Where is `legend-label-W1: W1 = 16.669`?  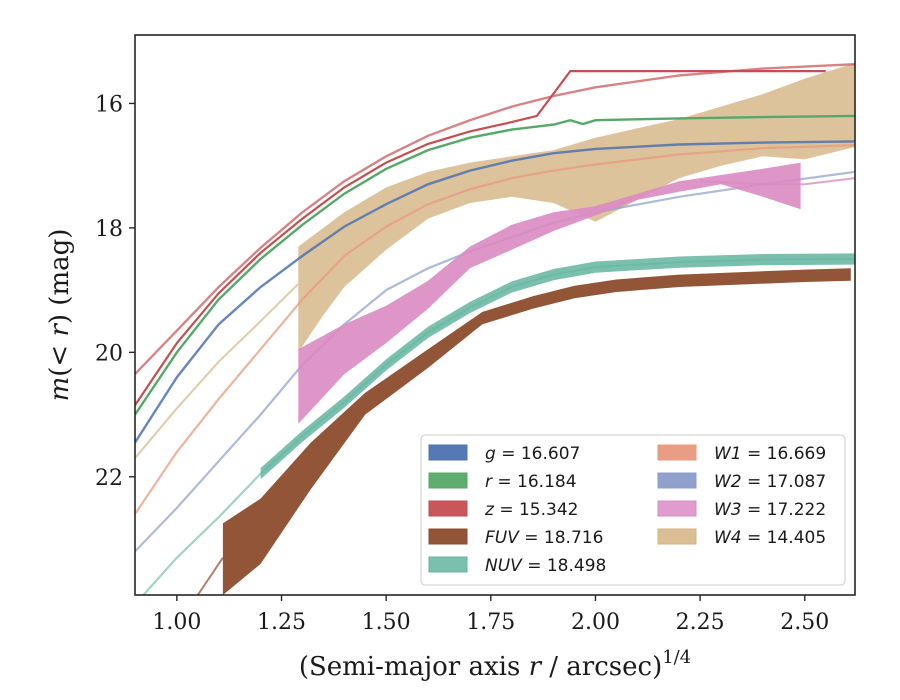
legend-label-W1: W1 = 16.669 is located at coordinates (770, 454).